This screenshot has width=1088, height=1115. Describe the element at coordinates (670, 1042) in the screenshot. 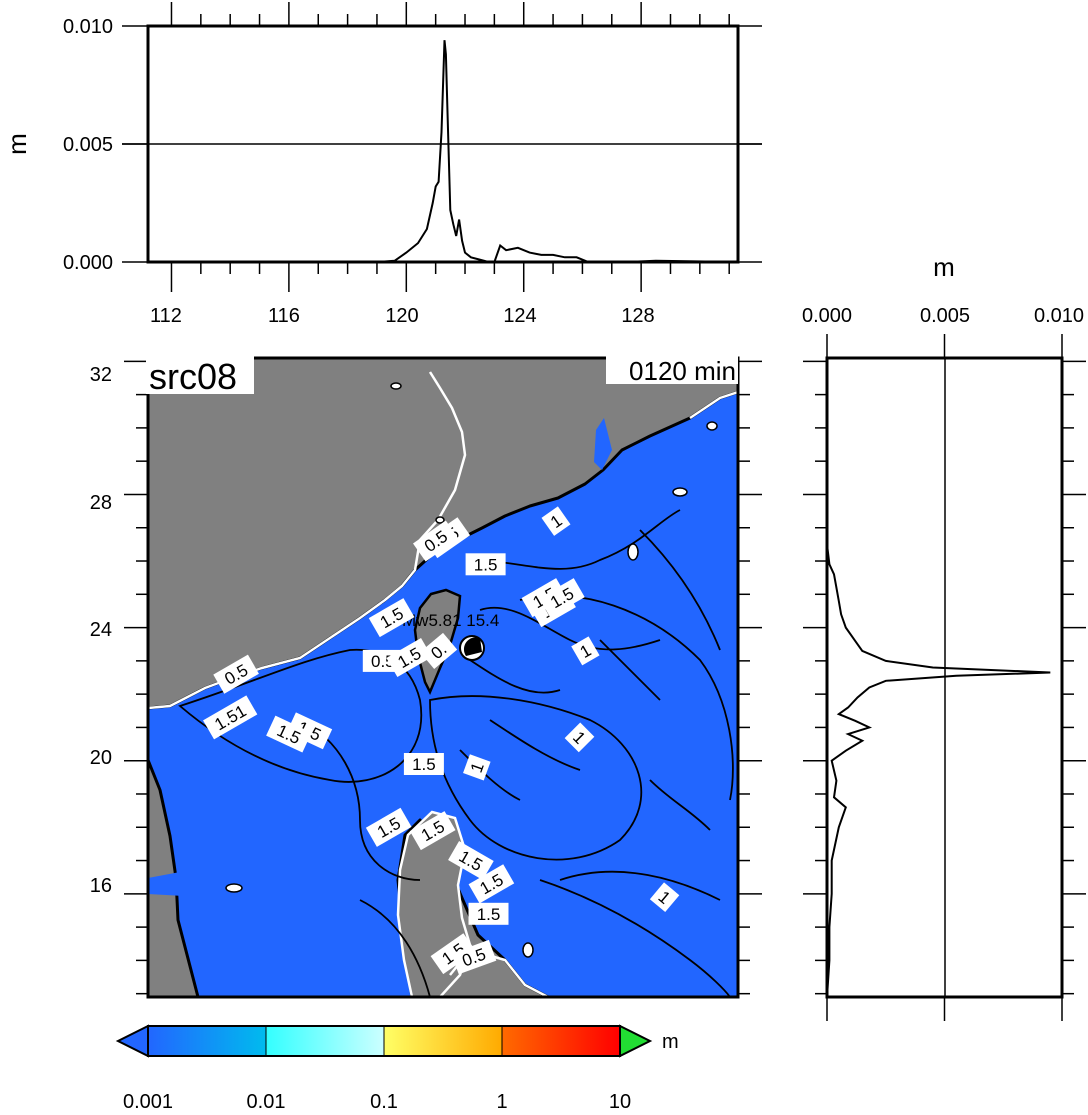

I see `colorbar-unit: m` at that location.